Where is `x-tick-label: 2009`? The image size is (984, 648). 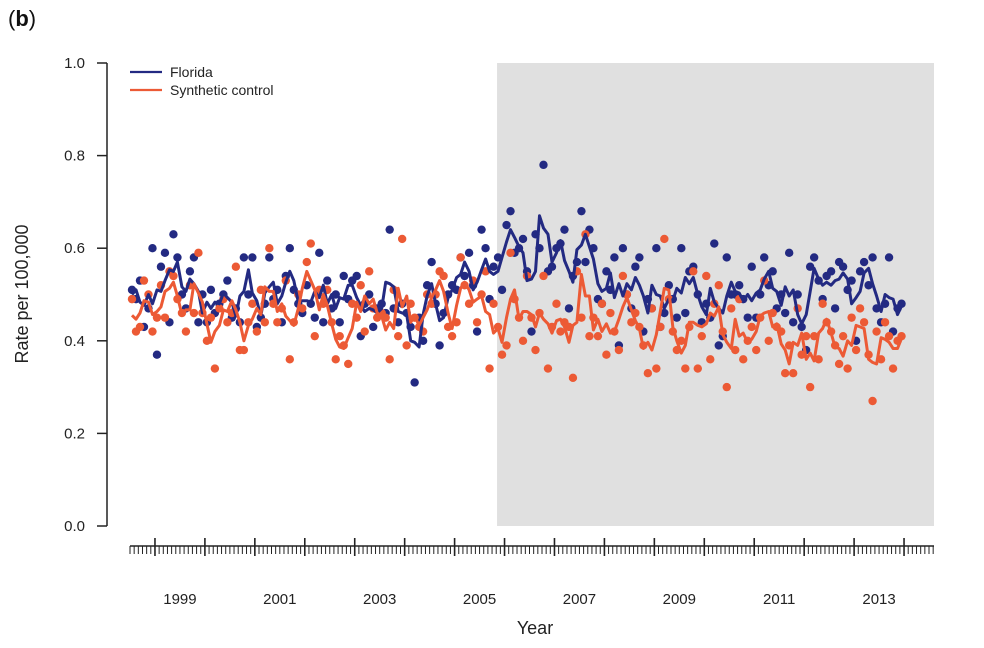
x-tick-label: 2009 is located at coordinates (679, 599).